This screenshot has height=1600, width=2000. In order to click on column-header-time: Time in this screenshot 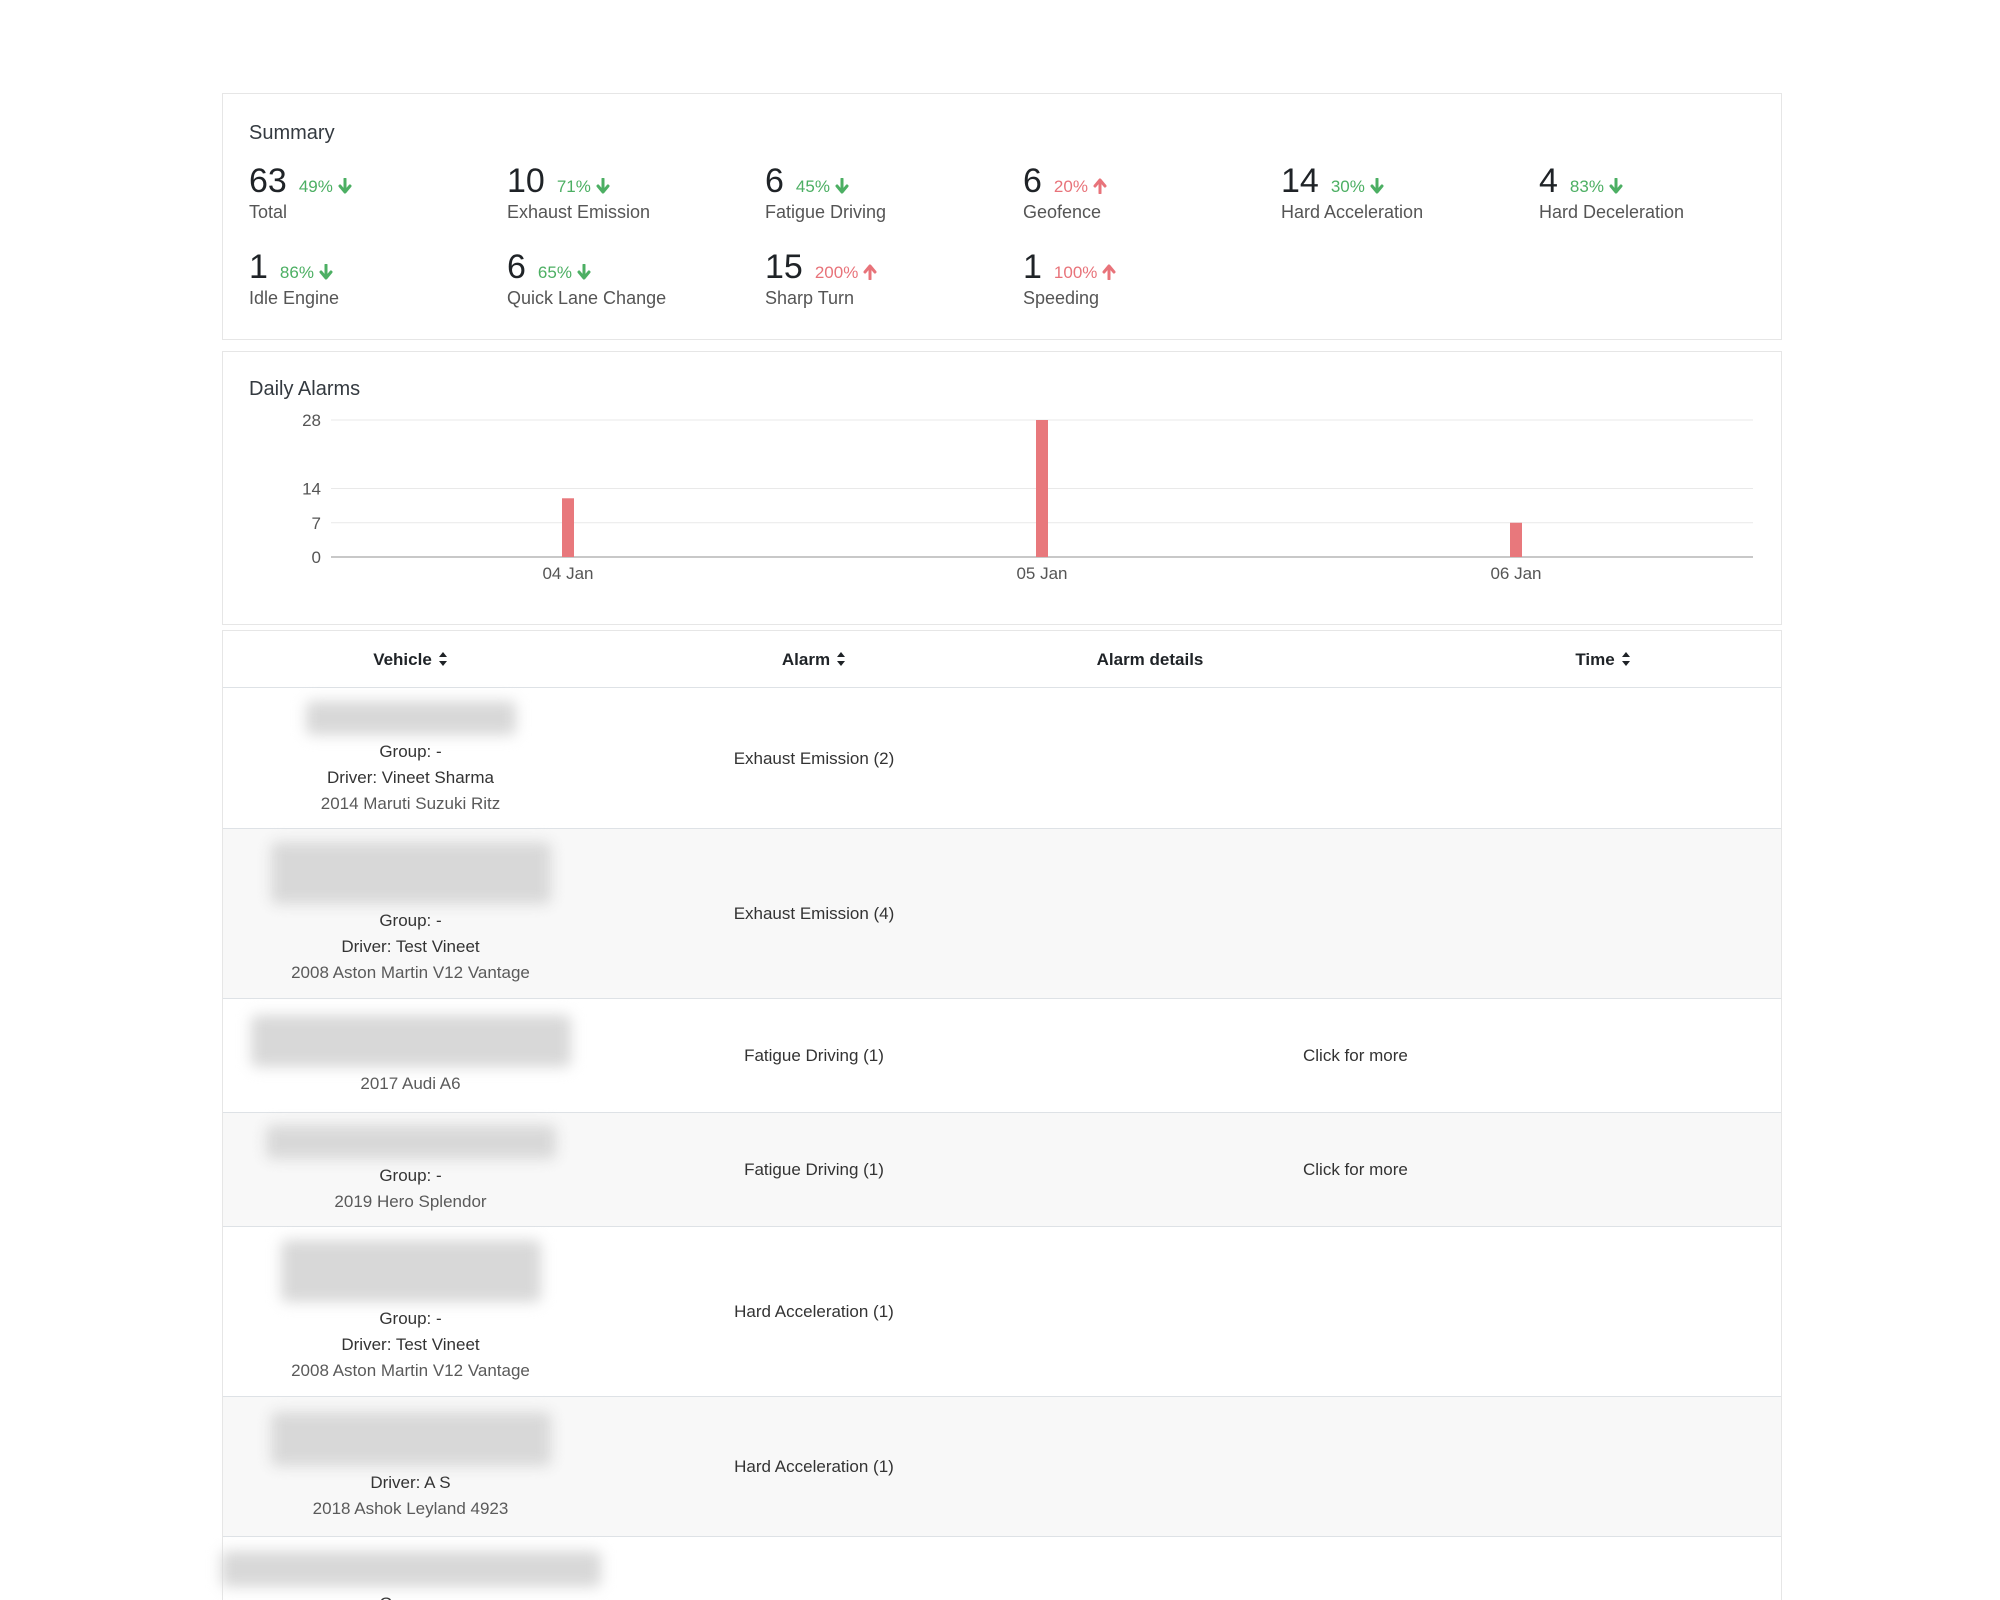, I will do `click(1603, 659)`.